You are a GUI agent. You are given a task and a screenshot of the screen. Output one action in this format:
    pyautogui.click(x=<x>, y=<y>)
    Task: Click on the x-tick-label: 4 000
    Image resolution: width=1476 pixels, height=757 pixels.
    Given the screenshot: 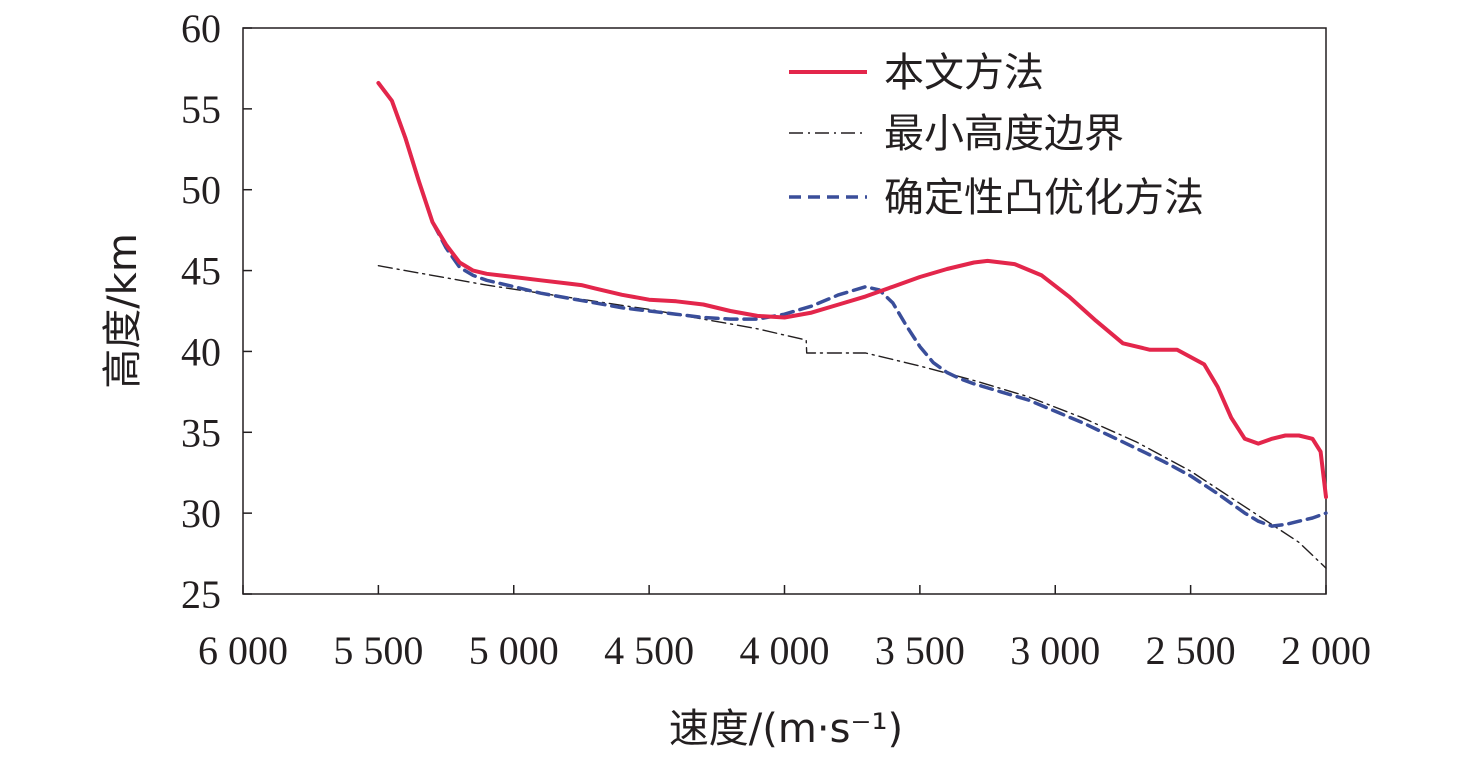 What is the action you would take?
    pyautogui.click(x=785, y=650)
    